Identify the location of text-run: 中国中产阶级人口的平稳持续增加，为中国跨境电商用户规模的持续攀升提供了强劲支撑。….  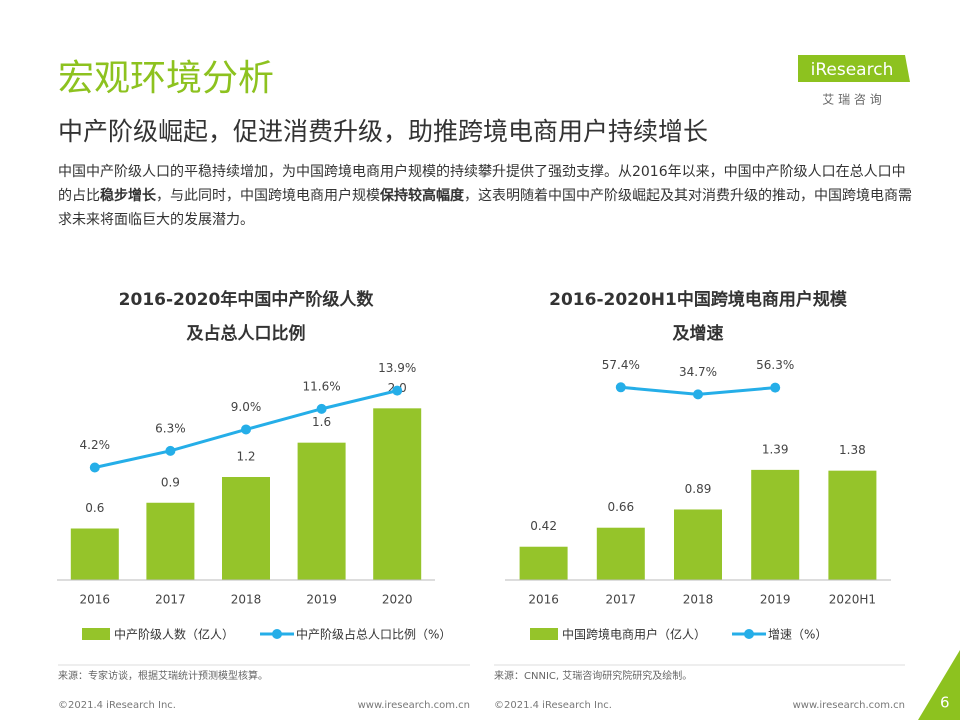
(482, 184).